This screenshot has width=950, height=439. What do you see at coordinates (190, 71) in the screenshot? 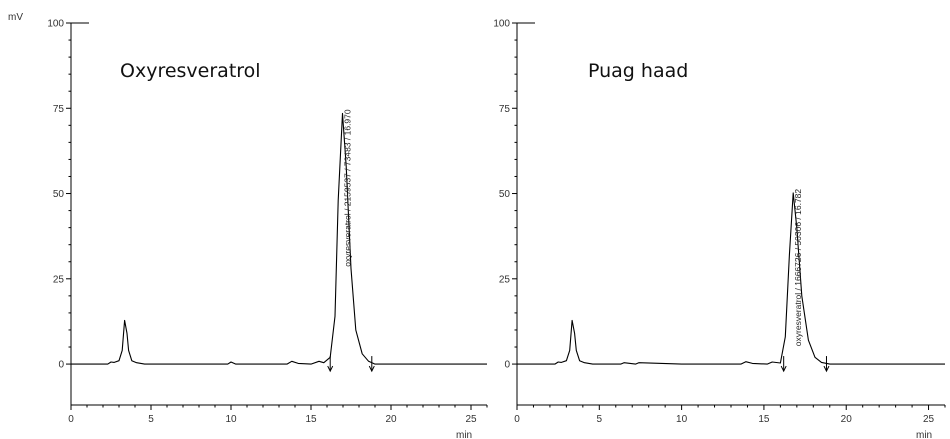
I see `panel-title: Oxyresveratrol` at bounding box center [190, 71].